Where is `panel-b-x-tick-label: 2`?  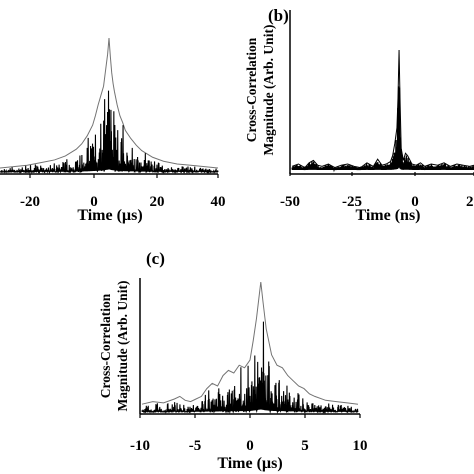
panel-b-x-tick-label: 2 is located at coordinates (470, 202).